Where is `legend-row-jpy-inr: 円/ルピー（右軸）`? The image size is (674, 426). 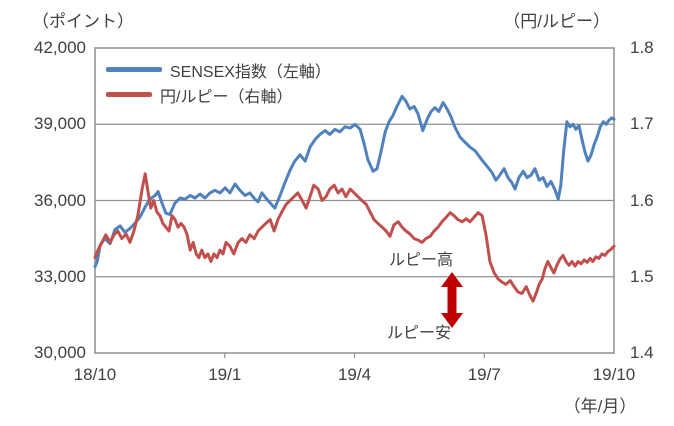
legend-row-jpy-inr: 円/ルピー（右軸） is located at coordinates (218, 94).